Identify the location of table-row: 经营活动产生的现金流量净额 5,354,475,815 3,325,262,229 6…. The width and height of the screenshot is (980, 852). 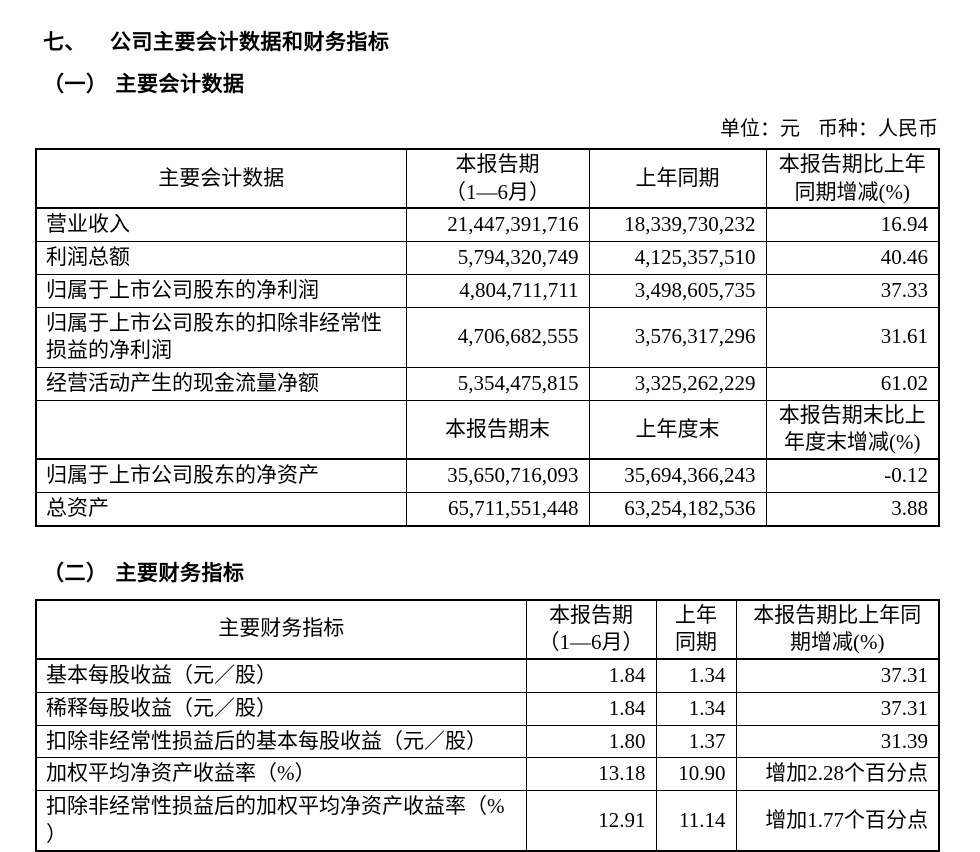
(487, 384).